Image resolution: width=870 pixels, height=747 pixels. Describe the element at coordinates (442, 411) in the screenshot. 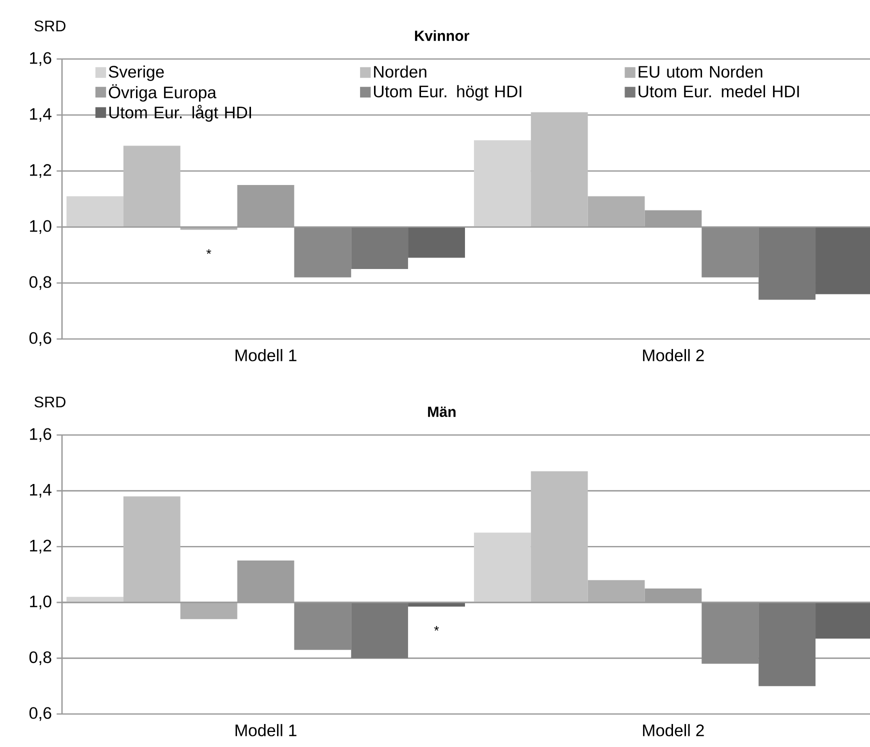

I see `chart-title: Män` at that location.